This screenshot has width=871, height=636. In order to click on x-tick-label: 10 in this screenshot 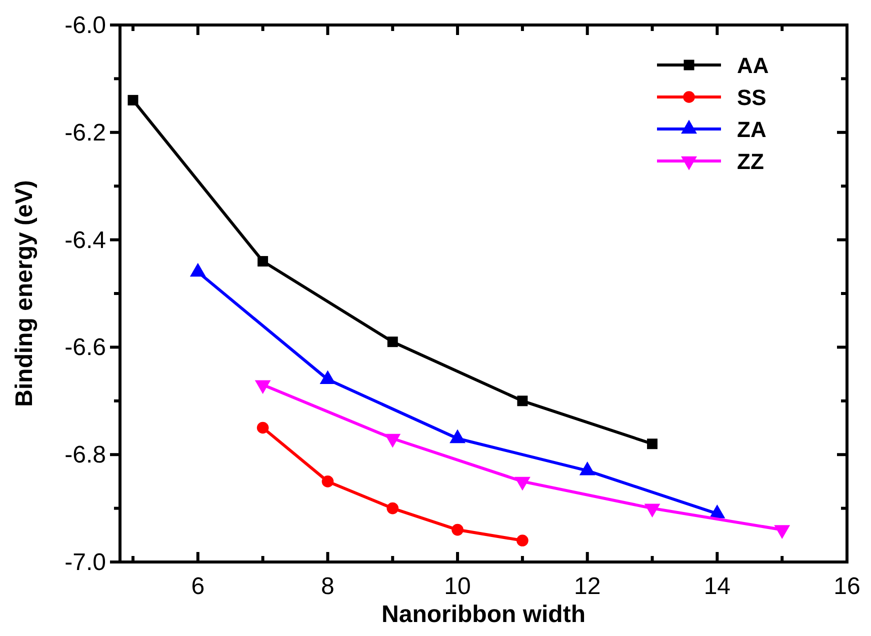, I will do `click(457, 586)`.